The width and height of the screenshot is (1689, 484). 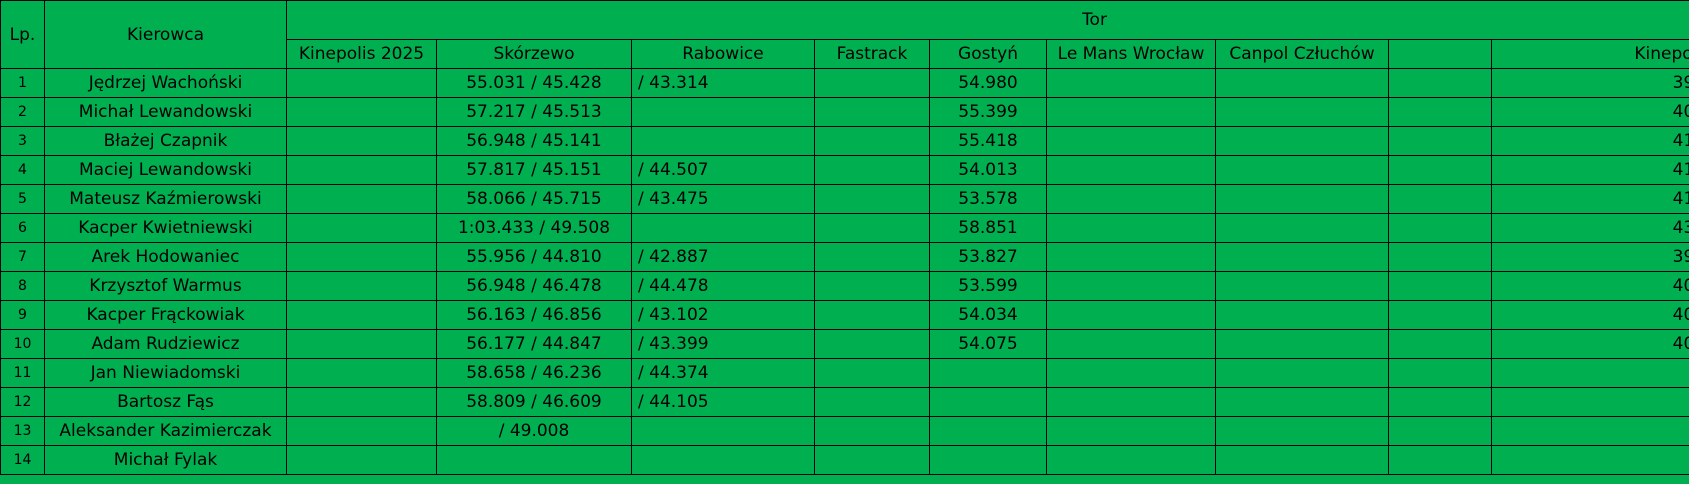 I want to click on cell-skorzewo: 58.066 / 45.715, so click(x=534, y=199).